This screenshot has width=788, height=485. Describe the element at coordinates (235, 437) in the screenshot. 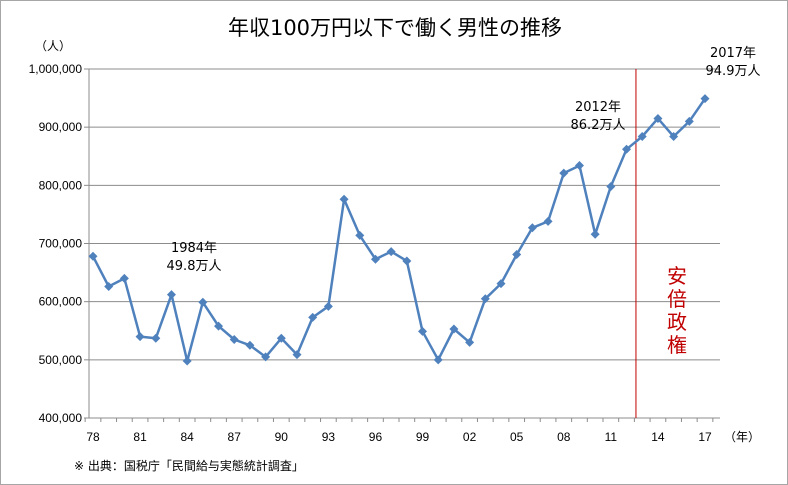

I see `x-tick-label-3: 87` at that location.